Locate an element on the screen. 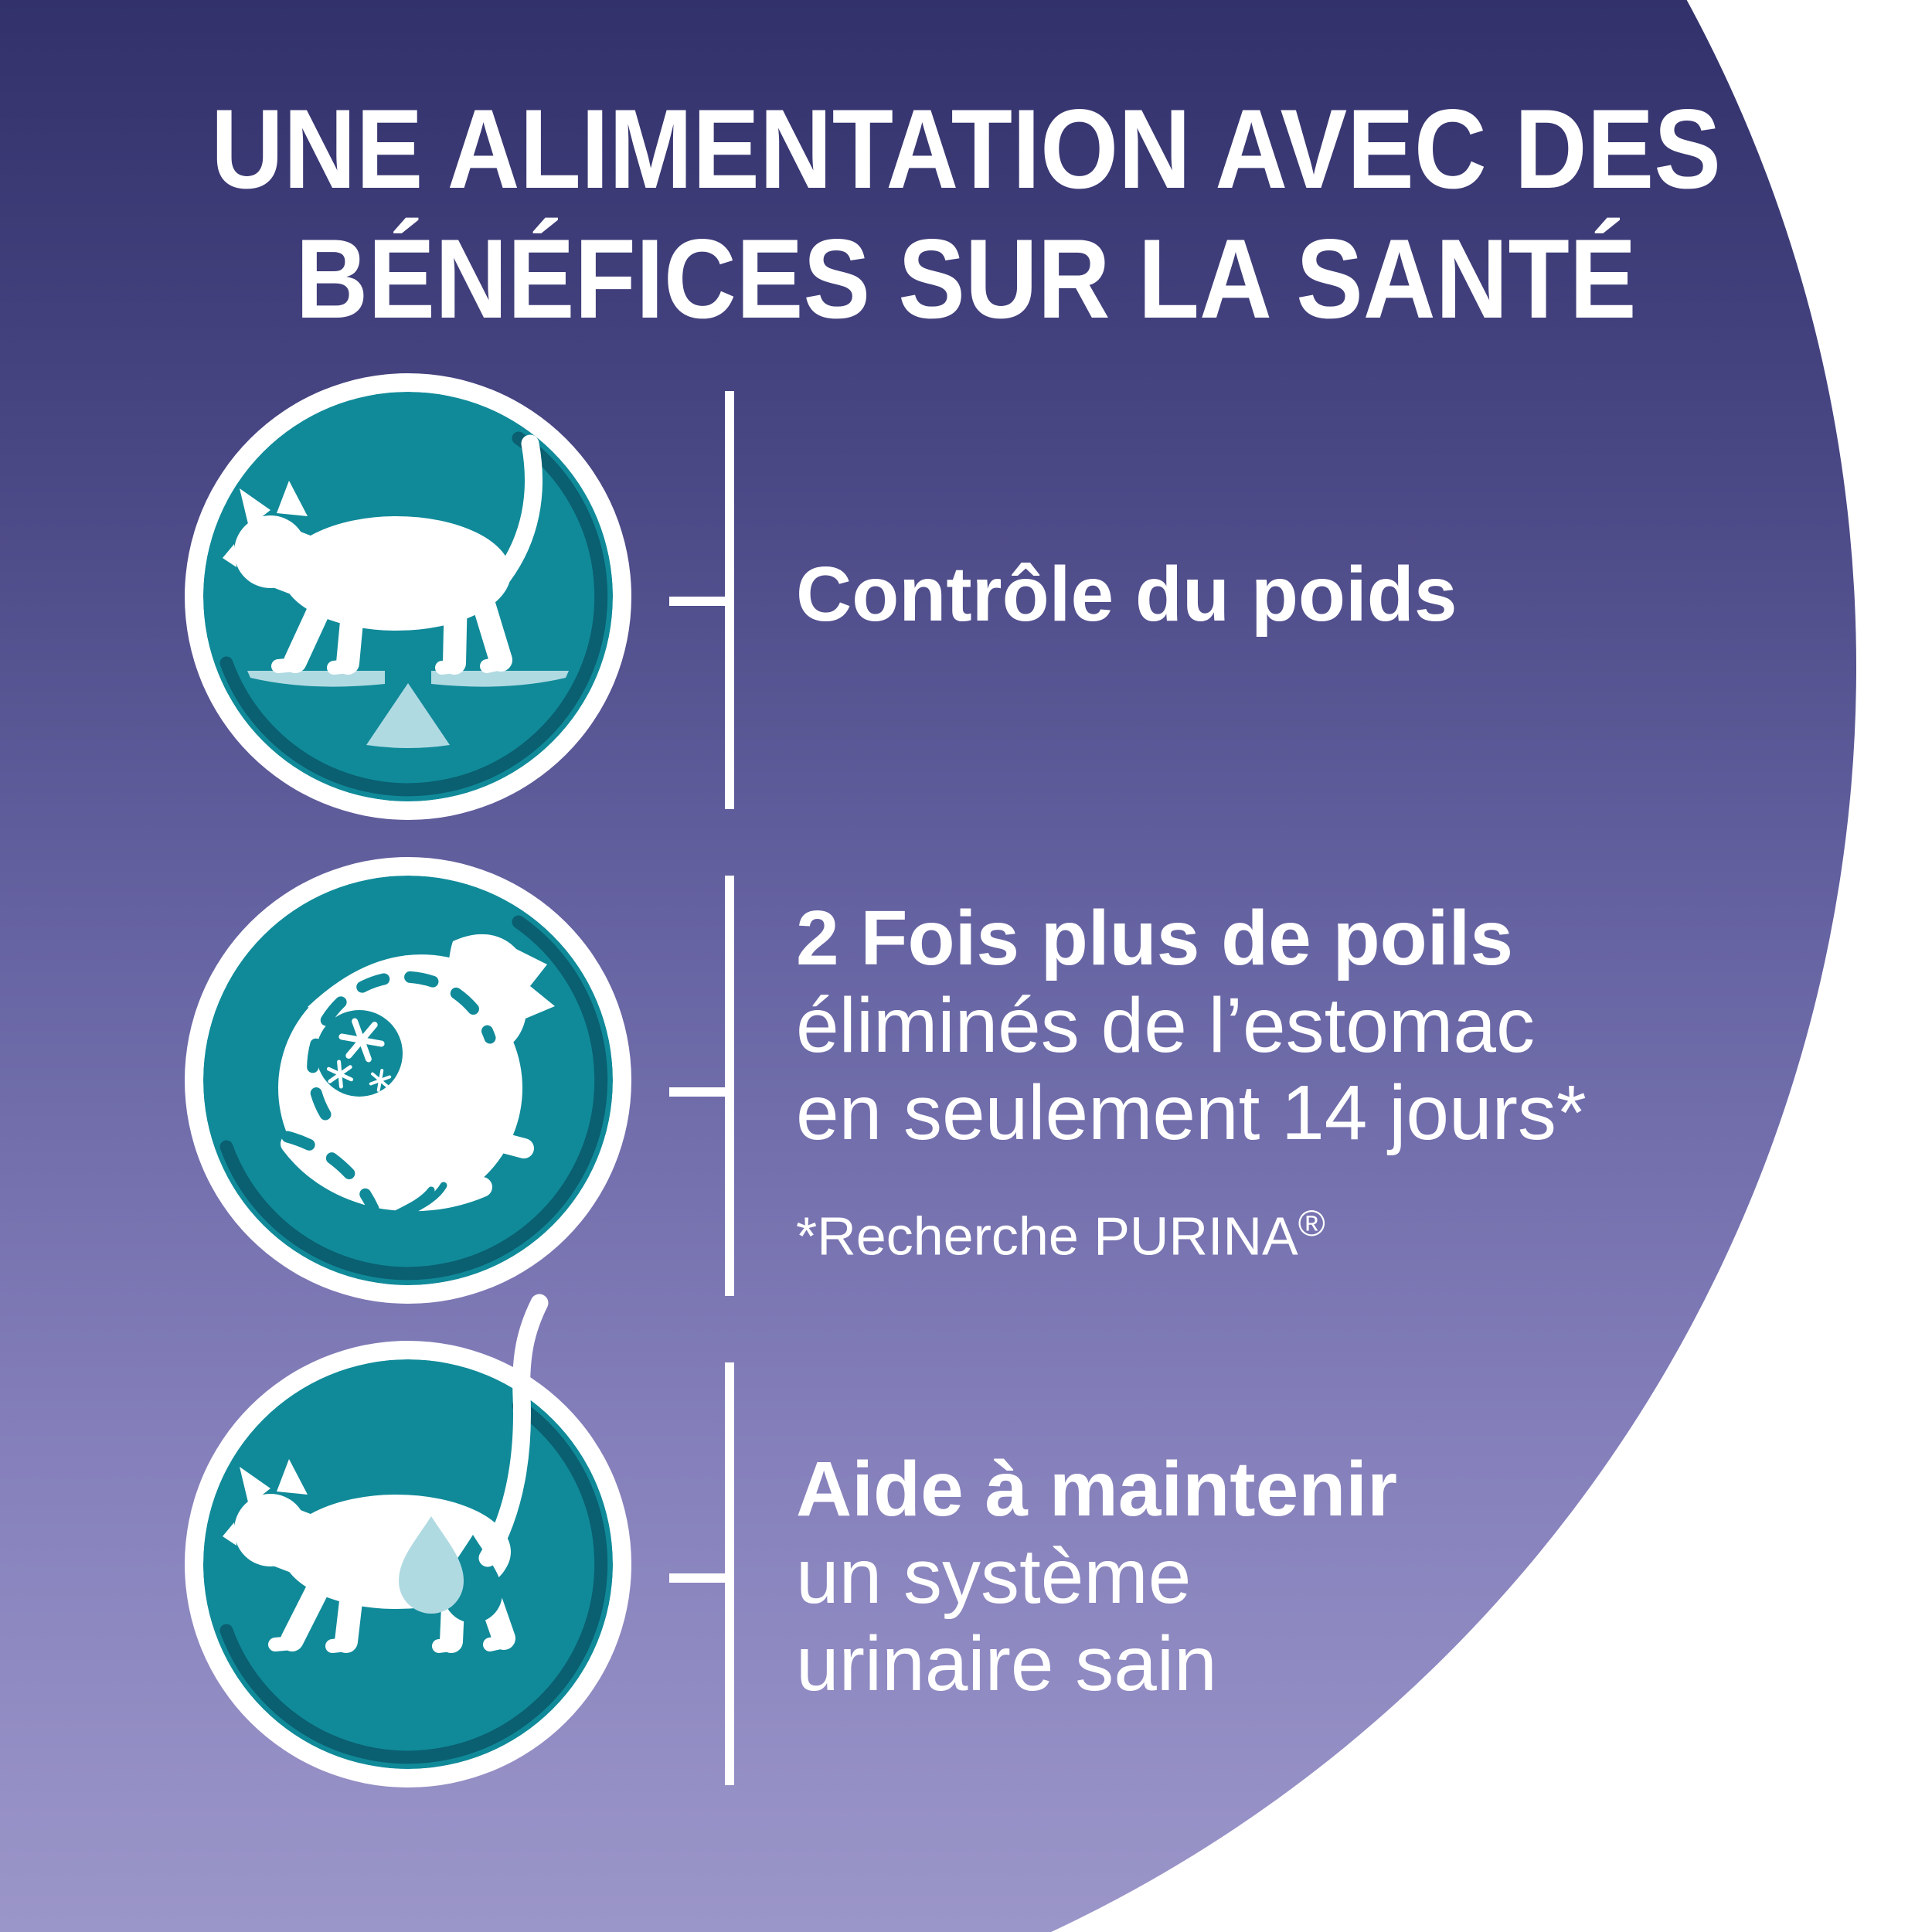  cat-weight-scale-icon is located at coordinates (408, 596).